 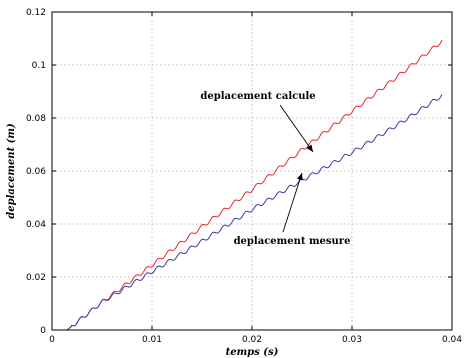 I want to click on x-tick-label: 0, so click(x=52, y=340).